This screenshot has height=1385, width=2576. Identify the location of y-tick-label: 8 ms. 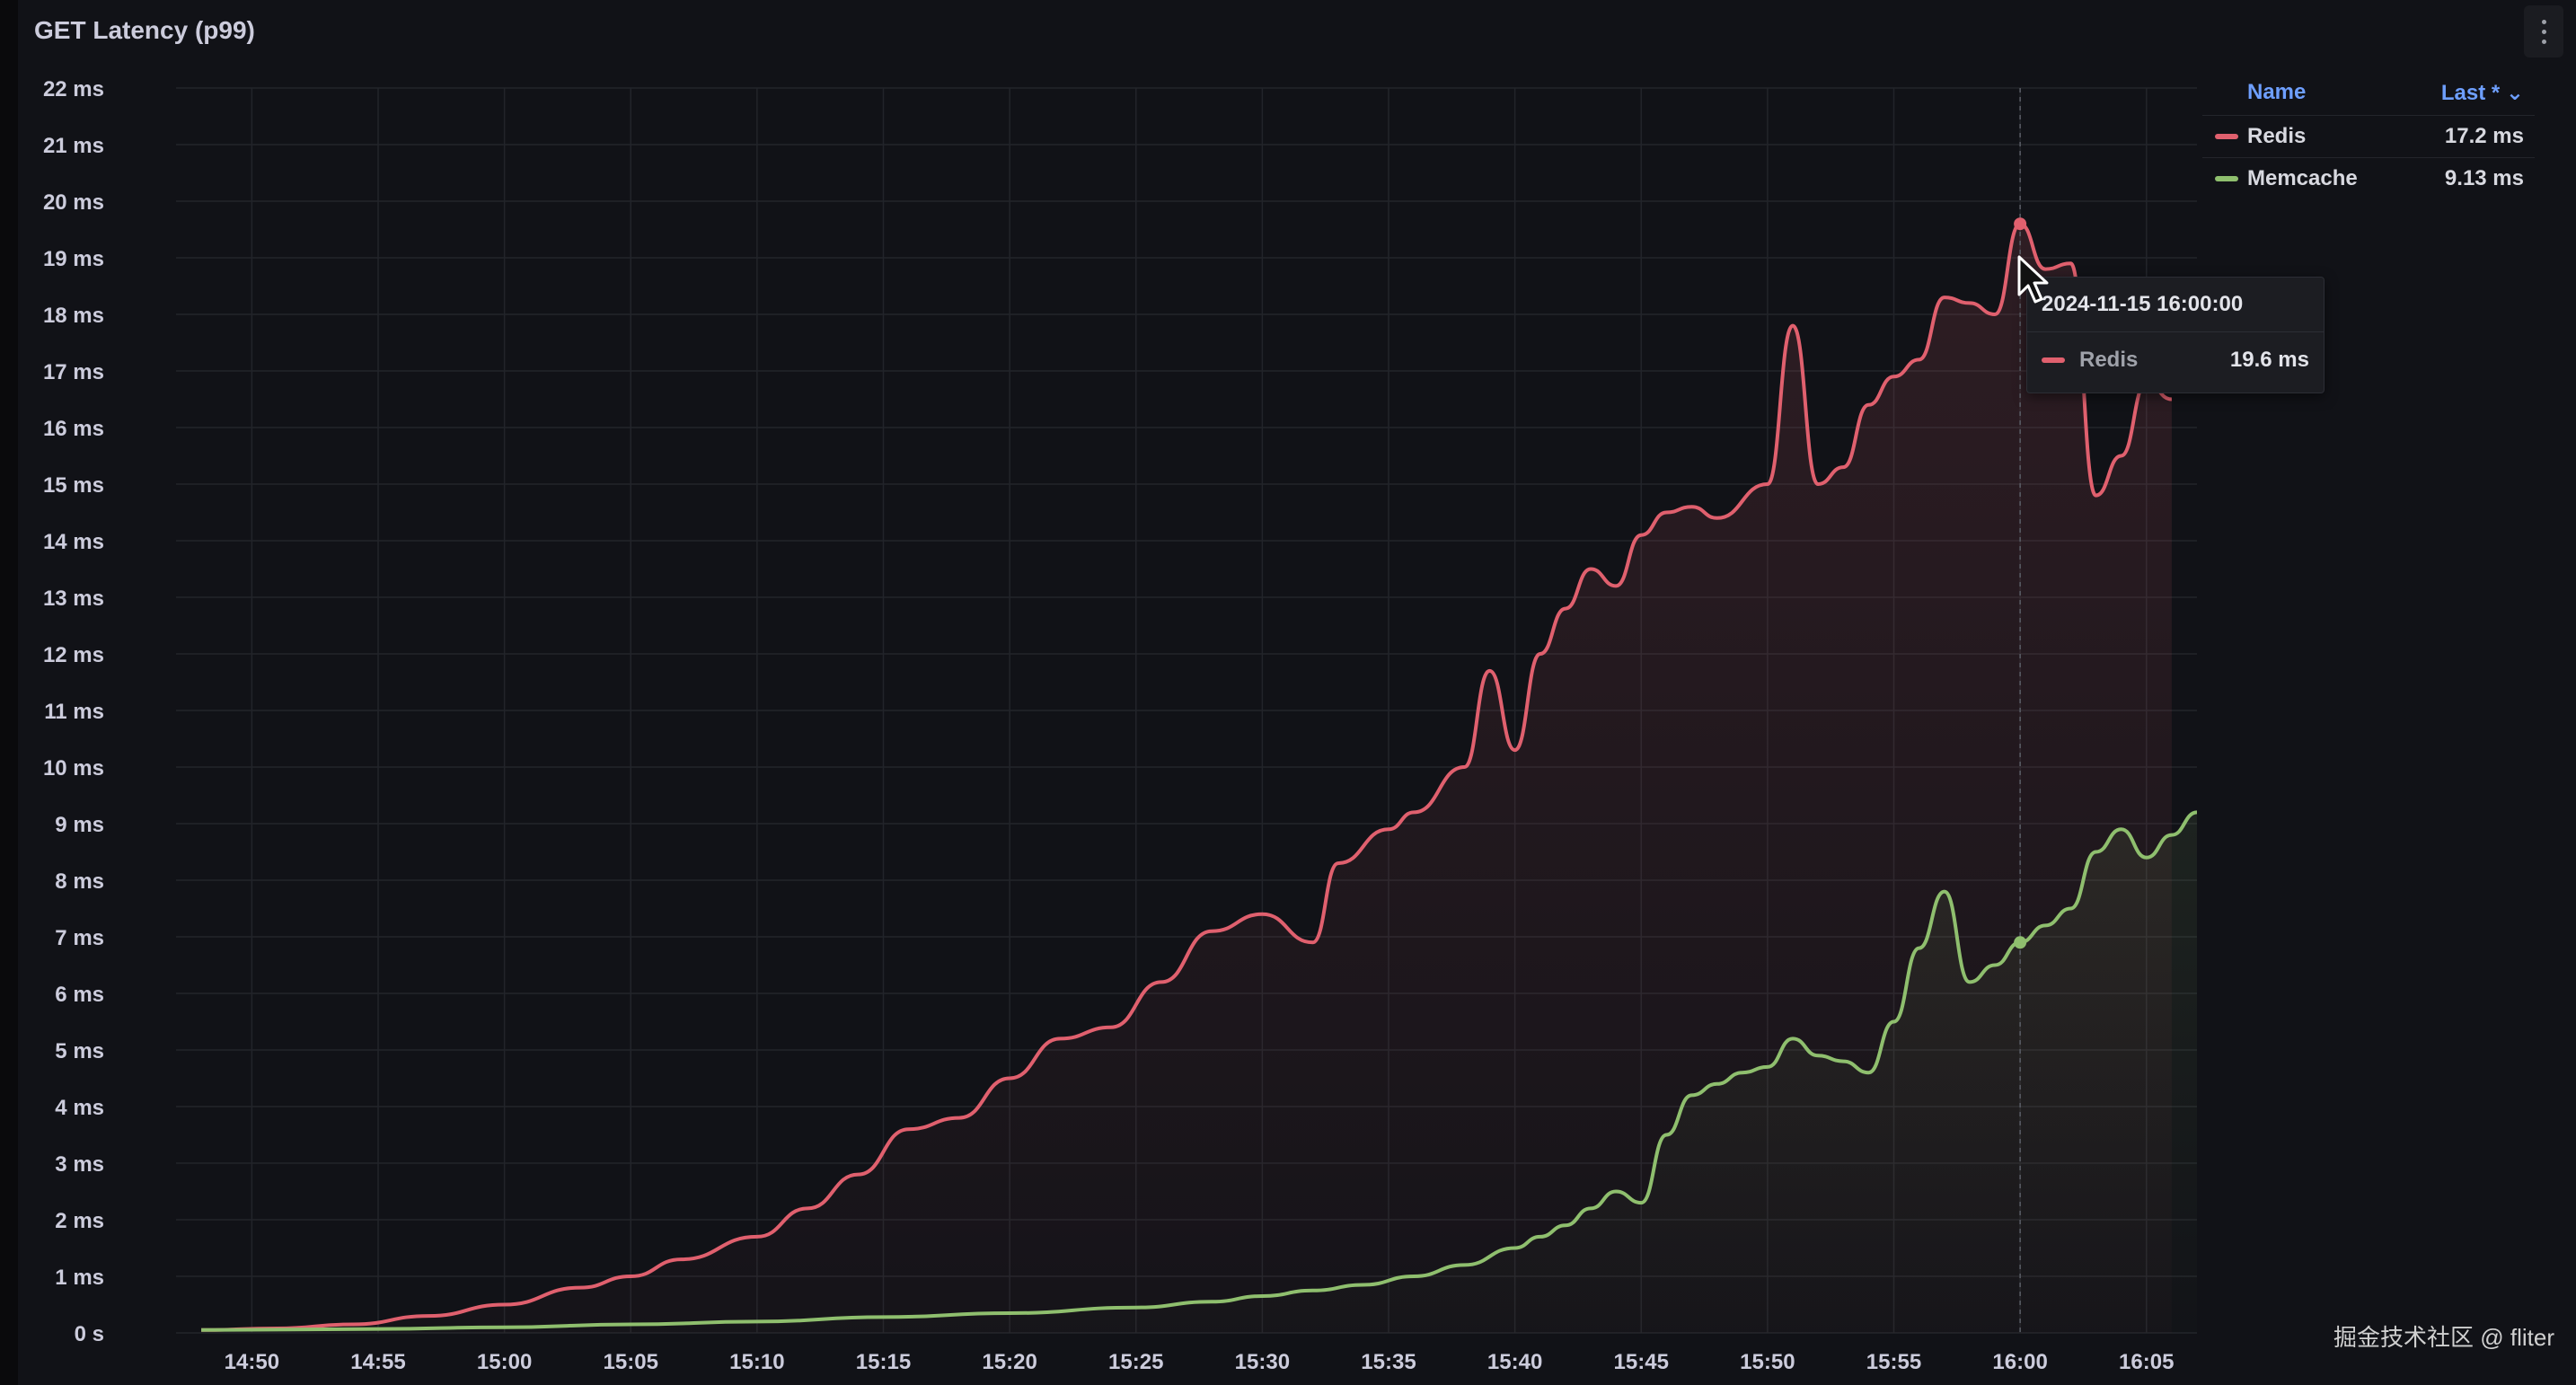
(79, 882).